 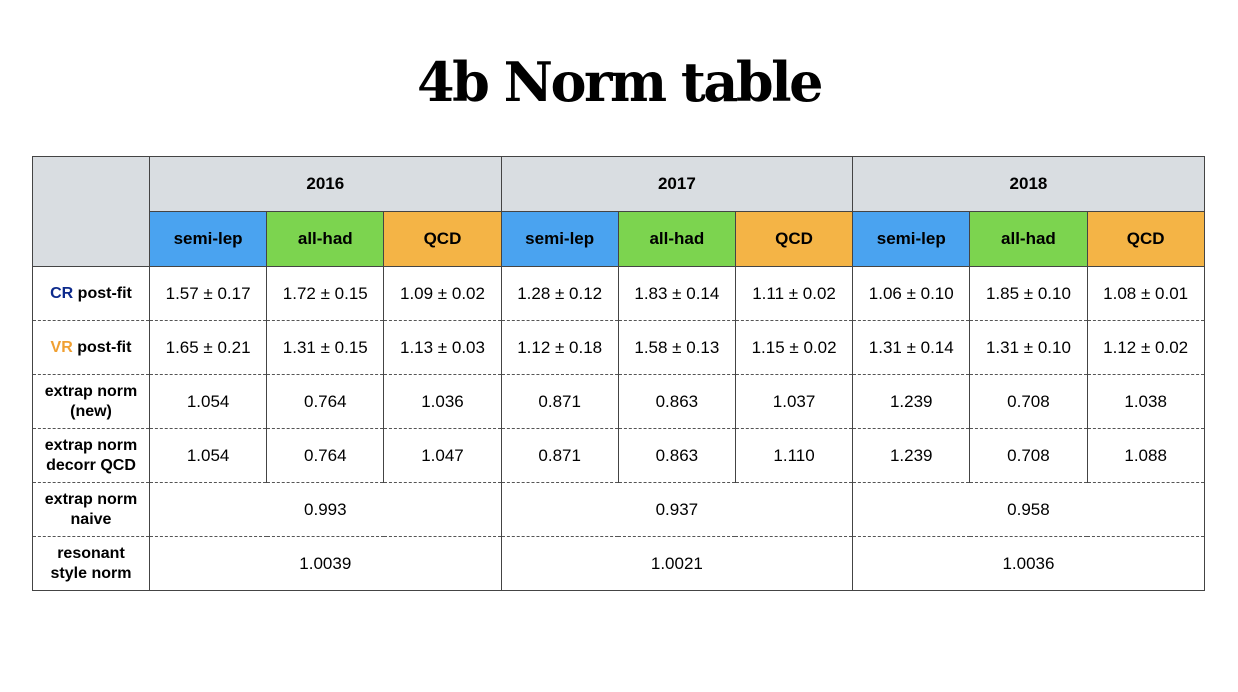 I want to click on table-cell: 1.0036, so click(x=1028, y=563).